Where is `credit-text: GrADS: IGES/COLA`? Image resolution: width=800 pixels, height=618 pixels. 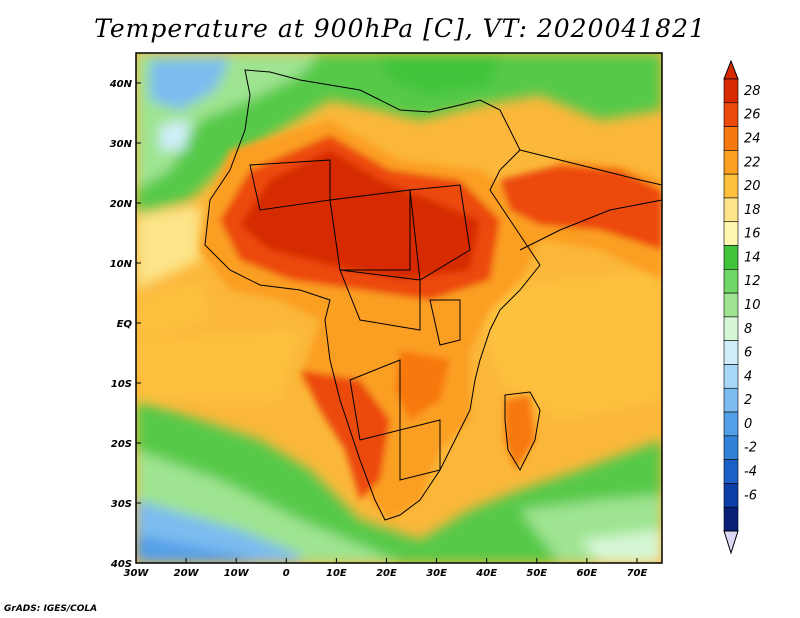
credit-text: GrADS: IGES/COLA is located at coordinates (51, 609).